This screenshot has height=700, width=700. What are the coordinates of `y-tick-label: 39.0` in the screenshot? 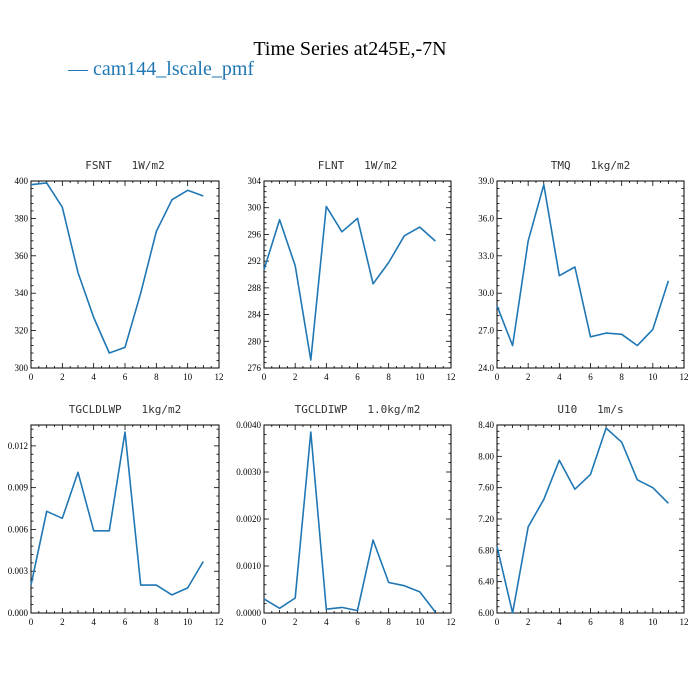 It's located at (486, 181).